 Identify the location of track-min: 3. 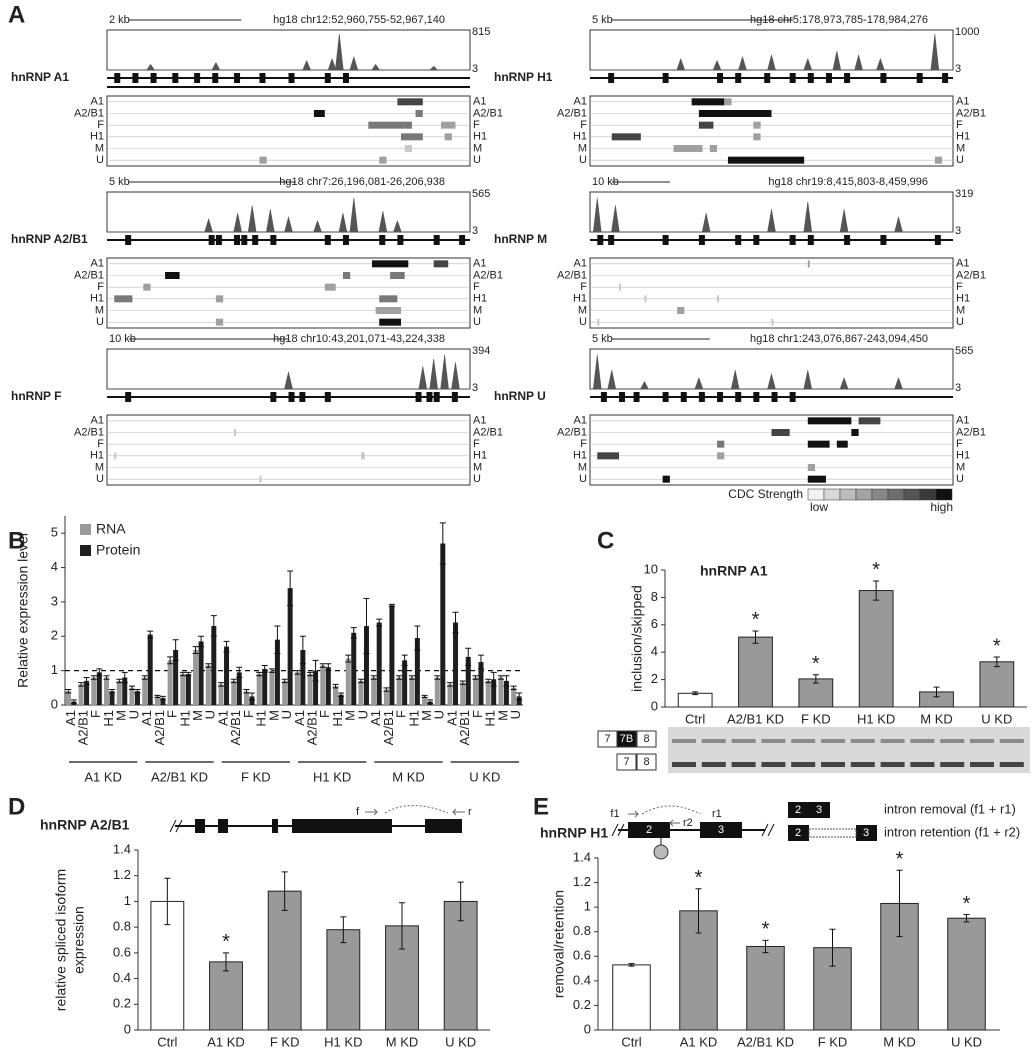
(475, 388).